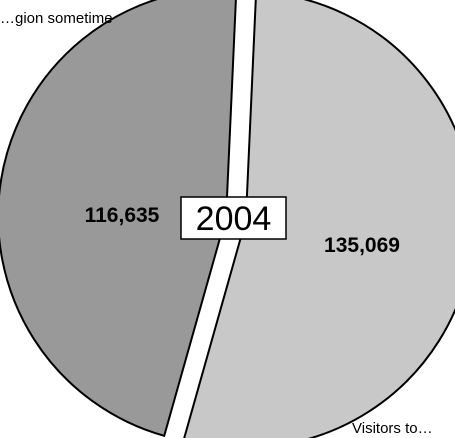  I want to click on chart-title-box, so click(233, 218).